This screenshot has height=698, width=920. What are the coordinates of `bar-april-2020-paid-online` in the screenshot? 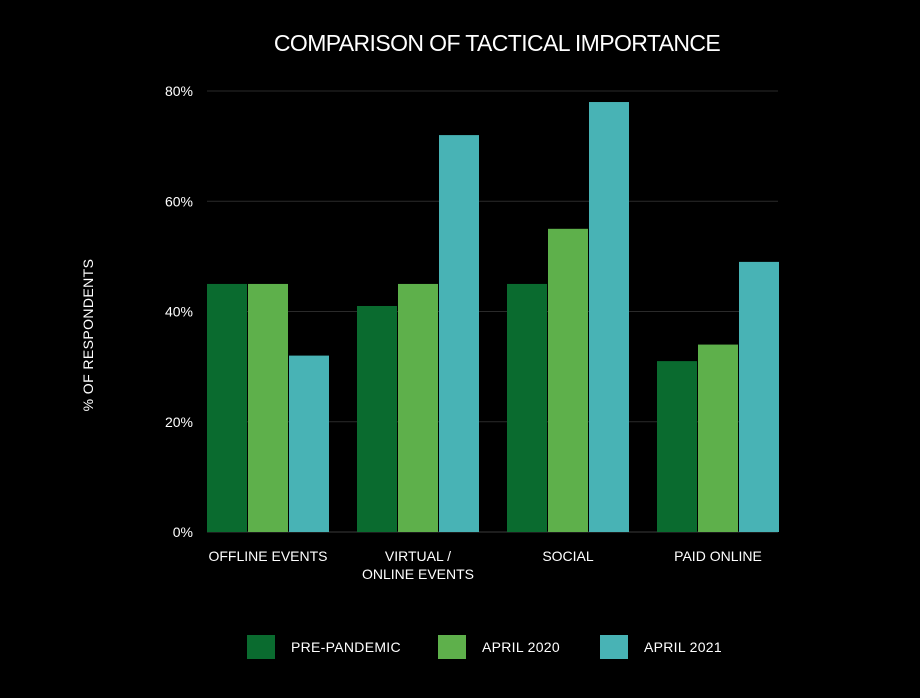 It's located at (718, 438).